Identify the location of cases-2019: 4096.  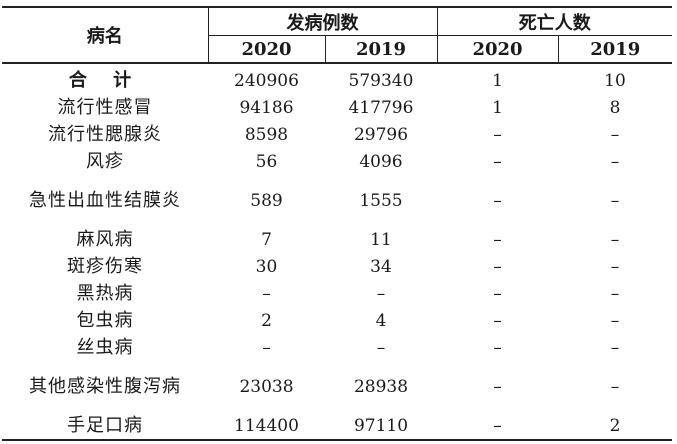
(381, 161).